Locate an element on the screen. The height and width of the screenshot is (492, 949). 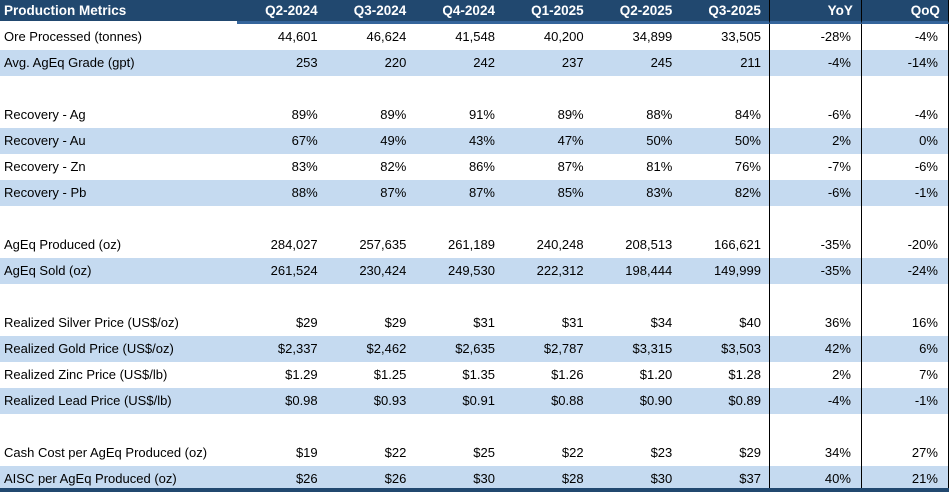
metric-value-cell: 211 is located at coordinates (724, 63).